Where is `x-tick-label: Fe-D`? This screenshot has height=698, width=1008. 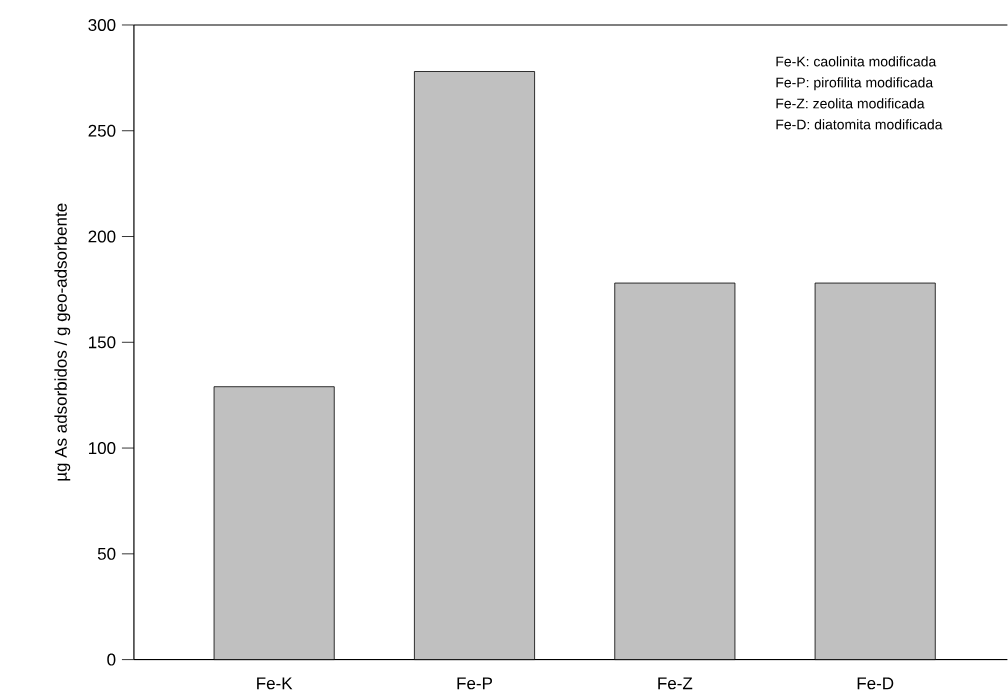 x-tick-label: Fe-D is located at coordinates (875, 683).